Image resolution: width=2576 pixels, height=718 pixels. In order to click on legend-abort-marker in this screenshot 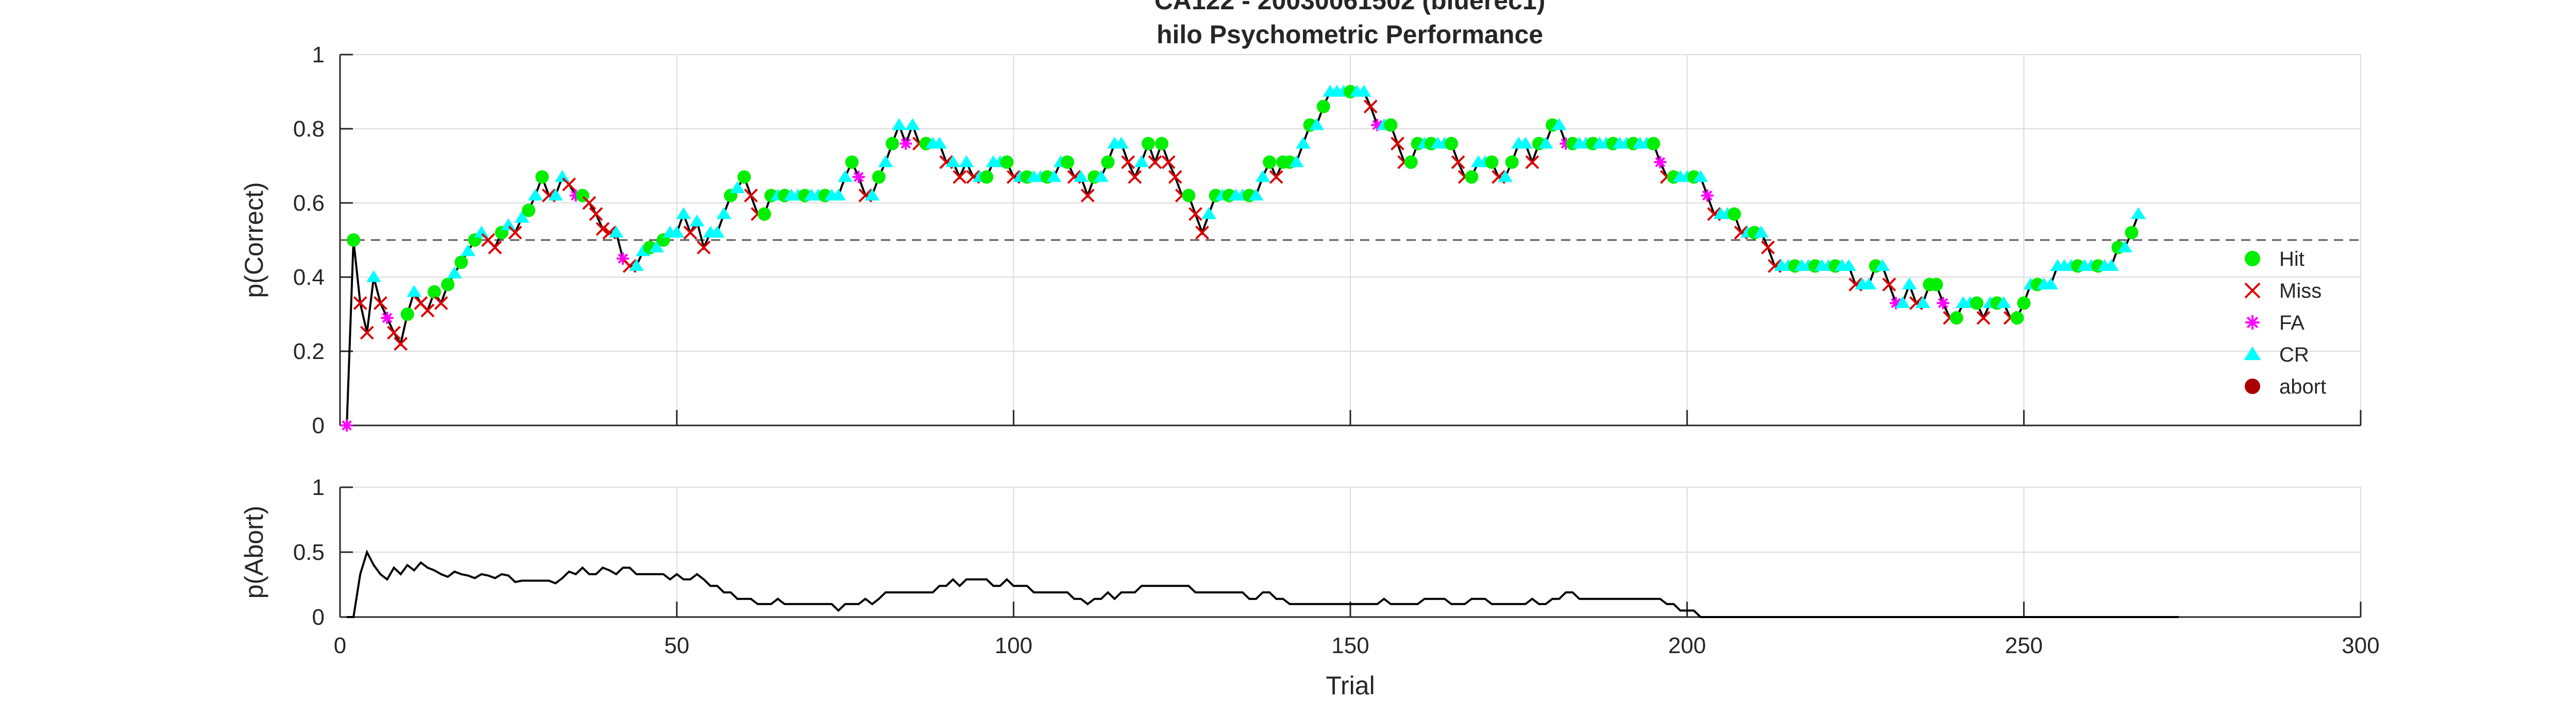, I will do `click(2252, 386)`.